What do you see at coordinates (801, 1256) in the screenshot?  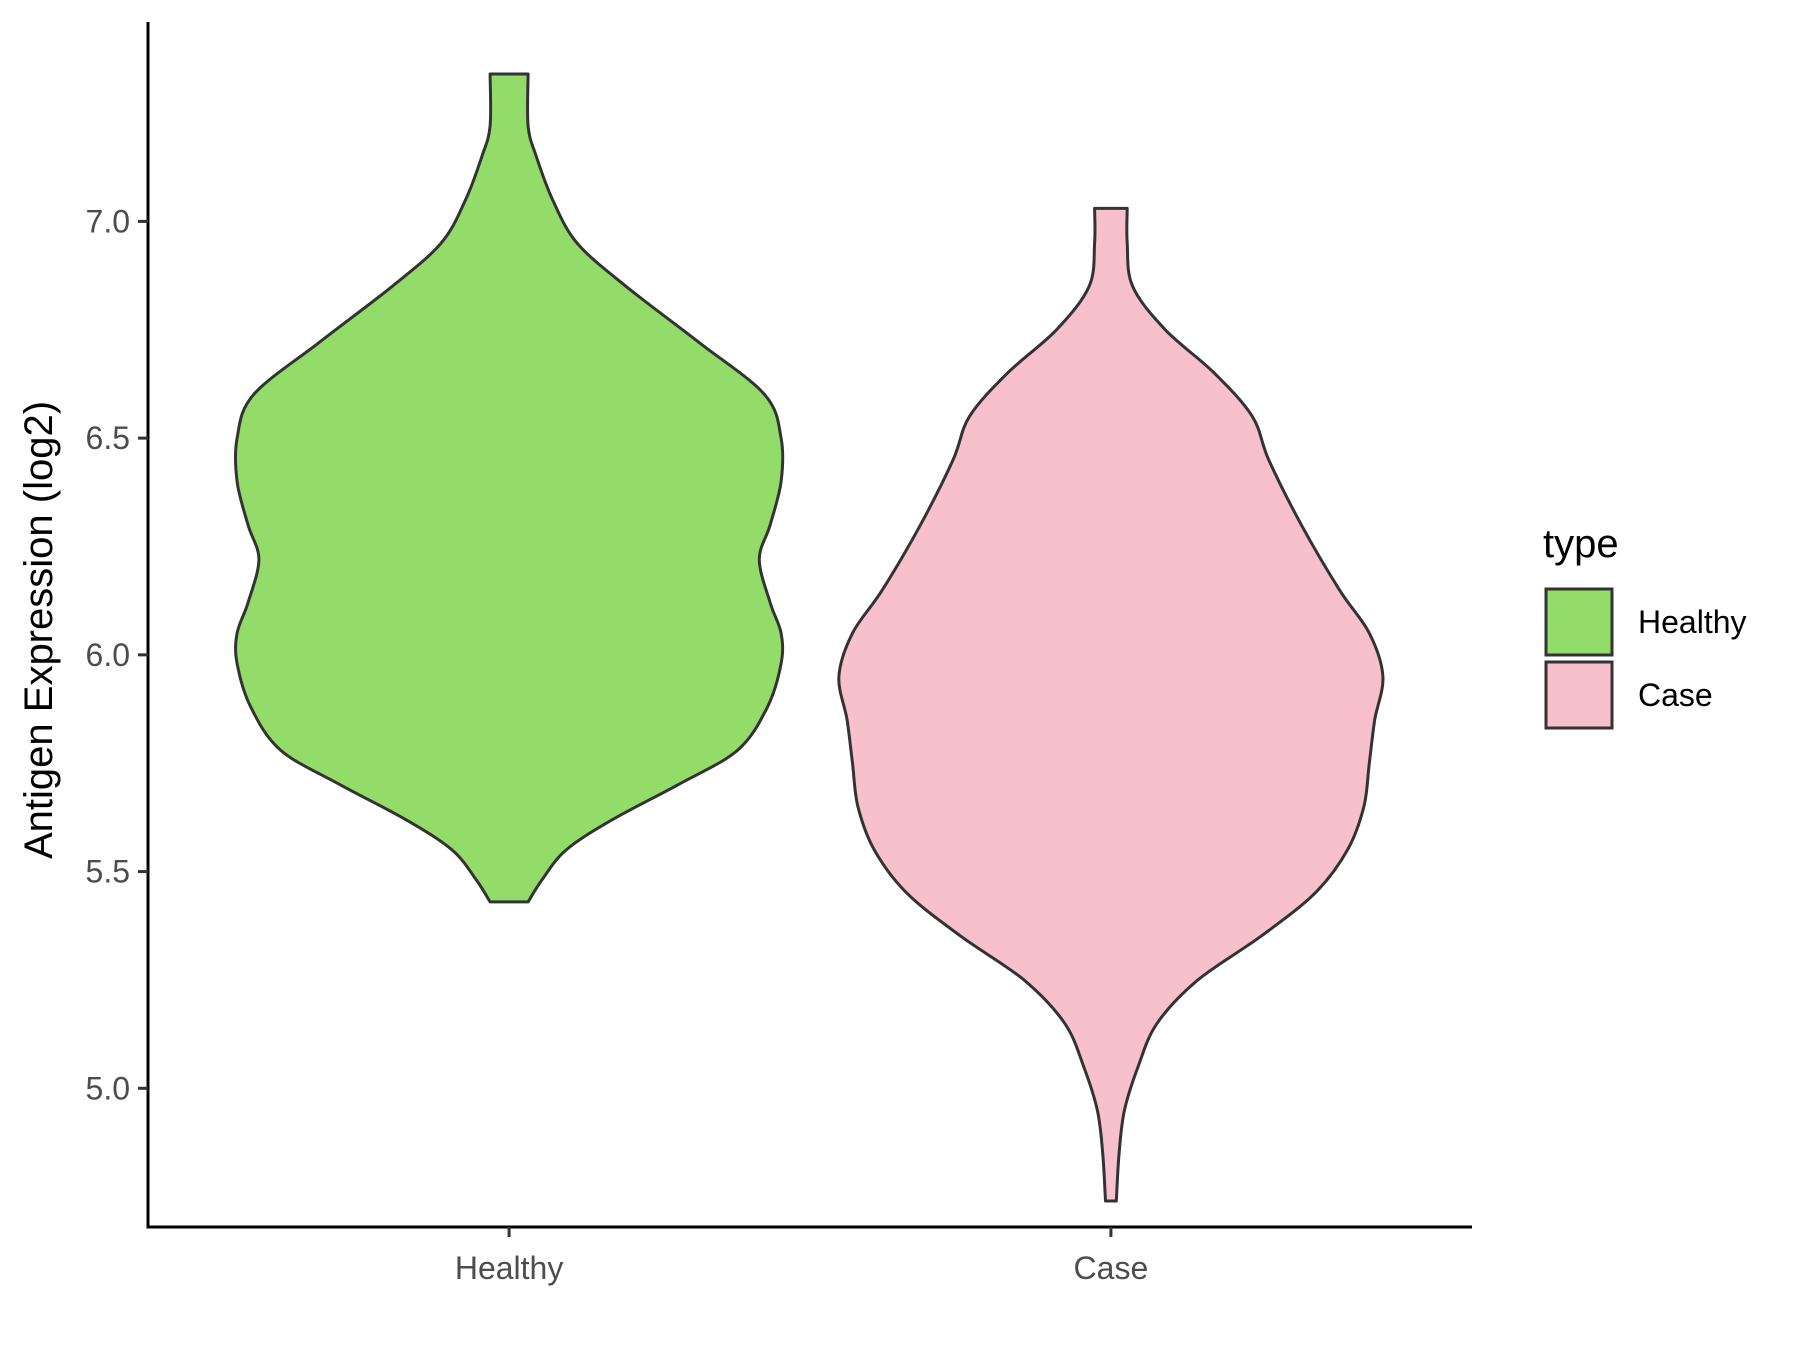 I see `x-axis-ticks: Healthy Case` at bounding box center [801, 1256].